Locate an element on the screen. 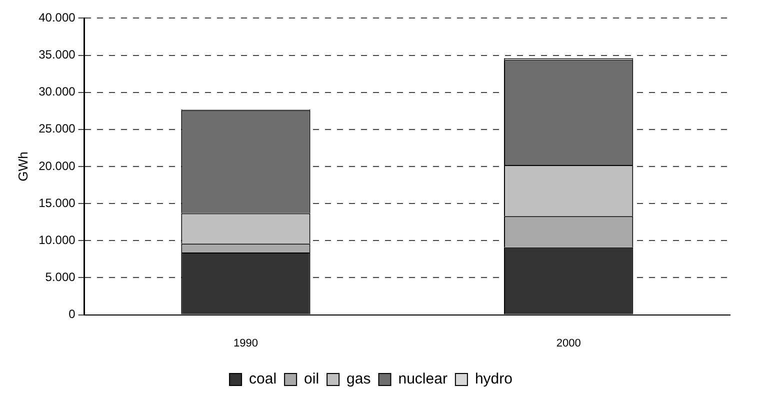  y-tick-label: 20.000 is located at coordinates (57, 165).